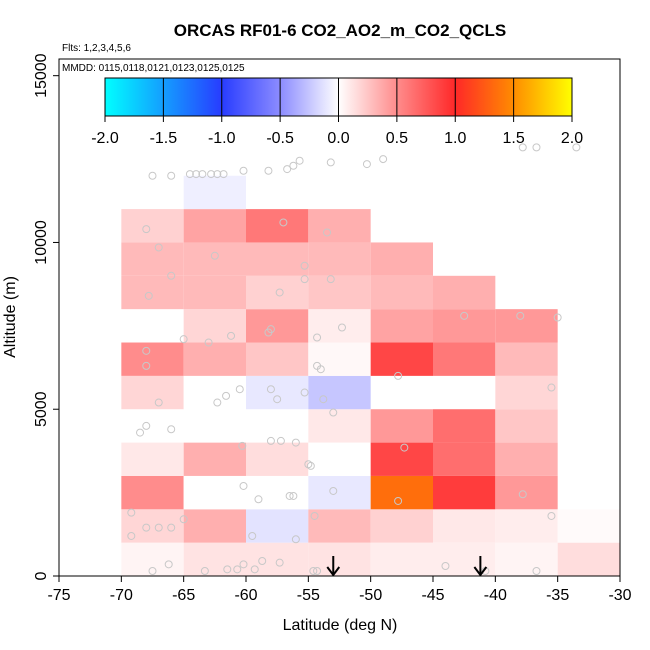 This screenshot has height=650, width=650. Describe the element at coordinates (121, 595) in the screenshot. I see `x-tick-label: -70` at that location.